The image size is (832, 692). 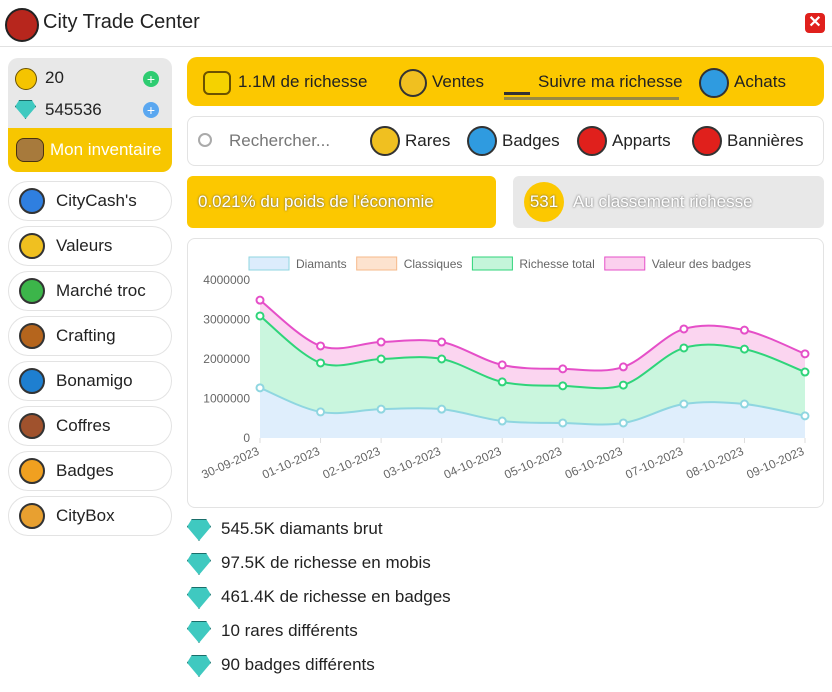 I want to click on summary-item: 10 rares différents, so click(x=289, y=630).